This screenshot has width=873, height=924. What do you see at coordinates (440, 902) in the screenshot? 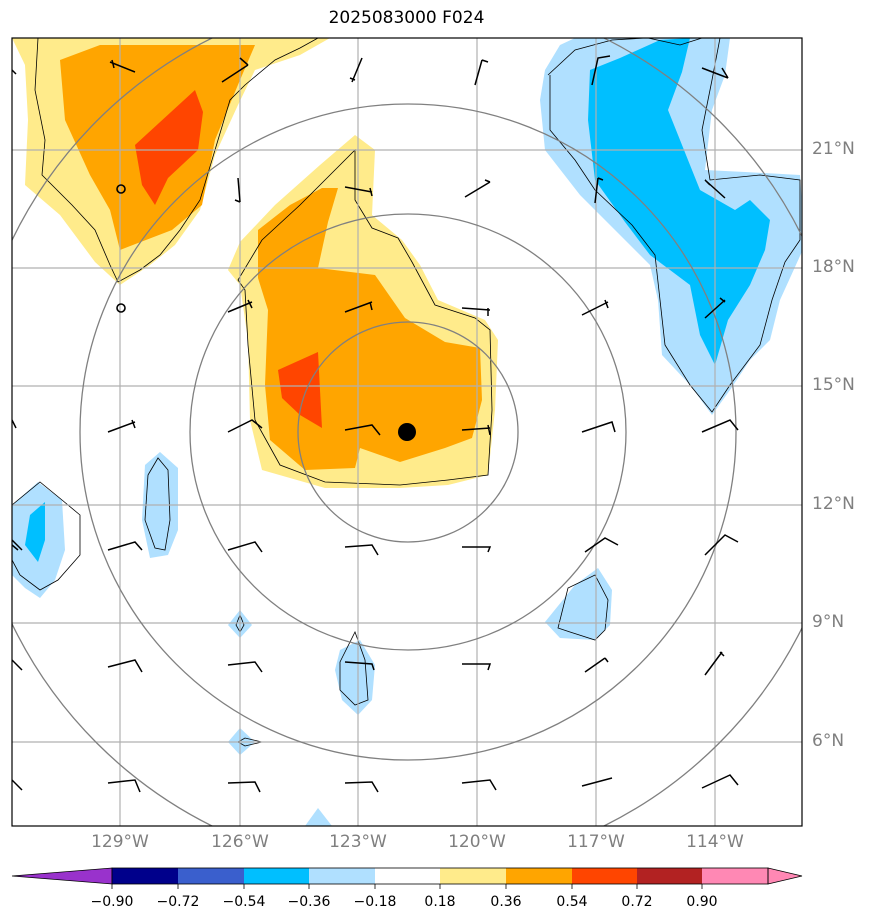
I see `colorbar-tick: 0.18` at bounding box center [440, 902].